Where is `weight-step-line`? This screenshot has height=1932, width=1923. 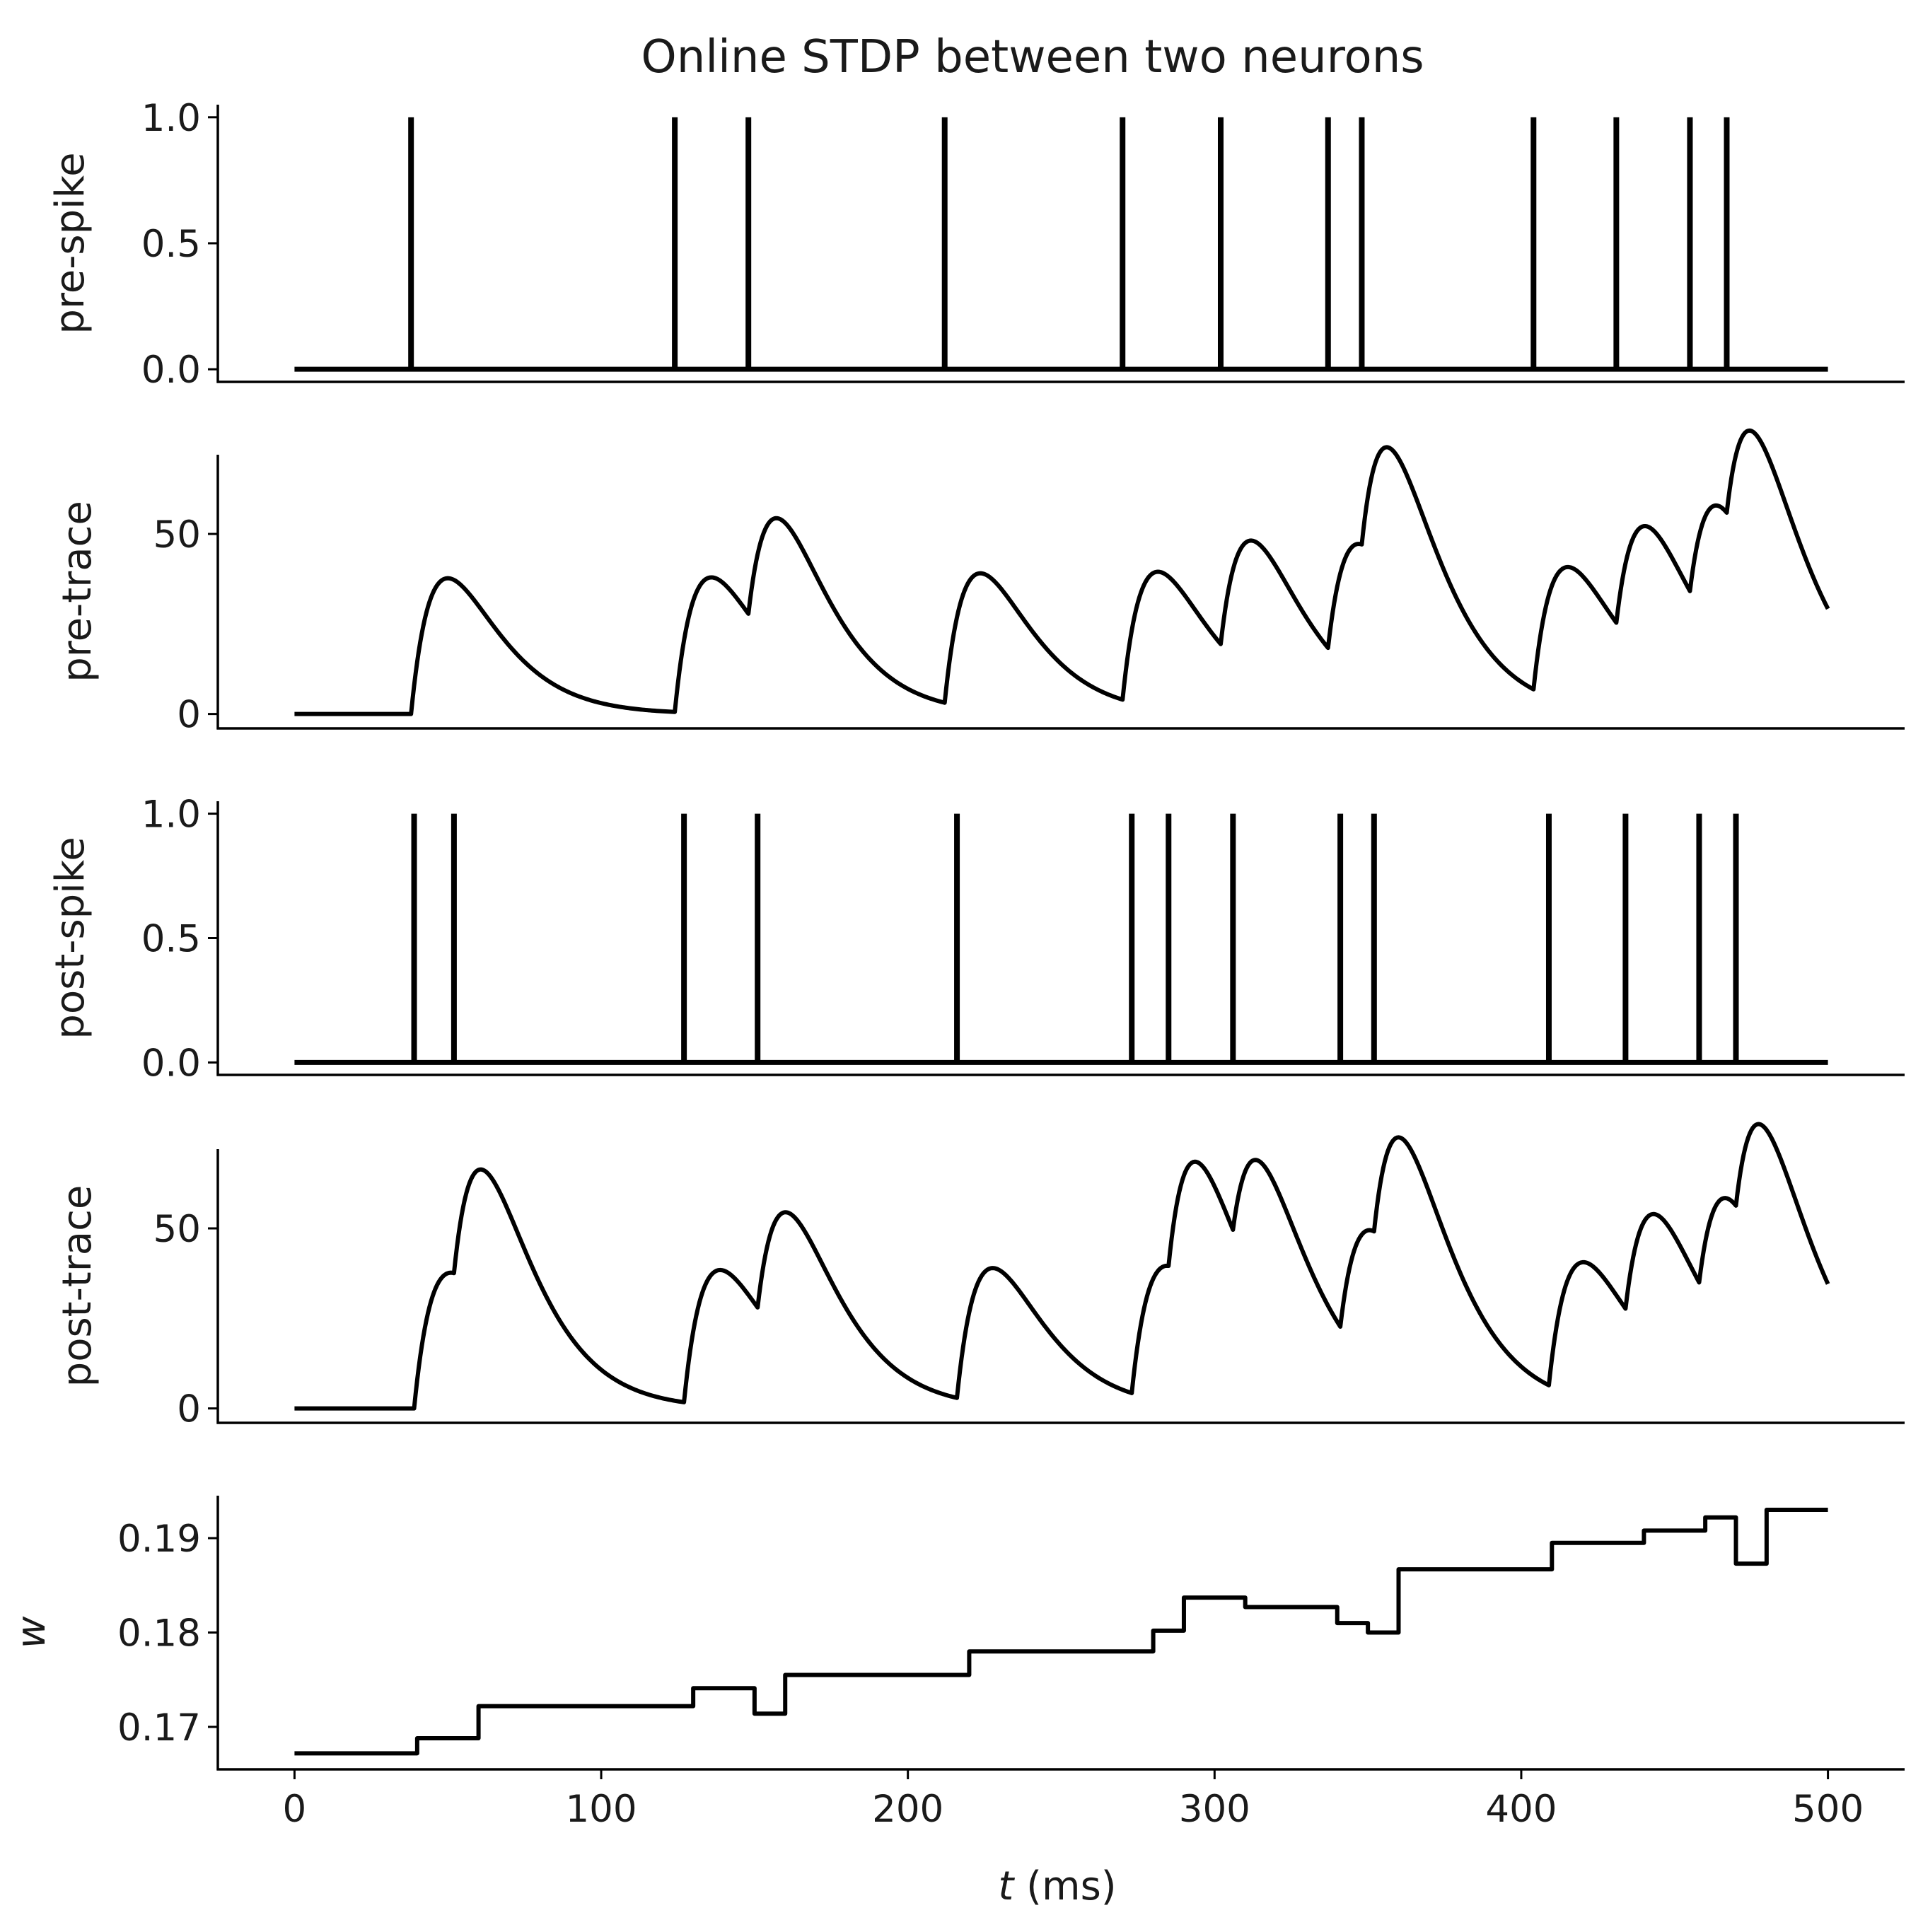
weight-step-line is located at coordinates (1061, 1632).